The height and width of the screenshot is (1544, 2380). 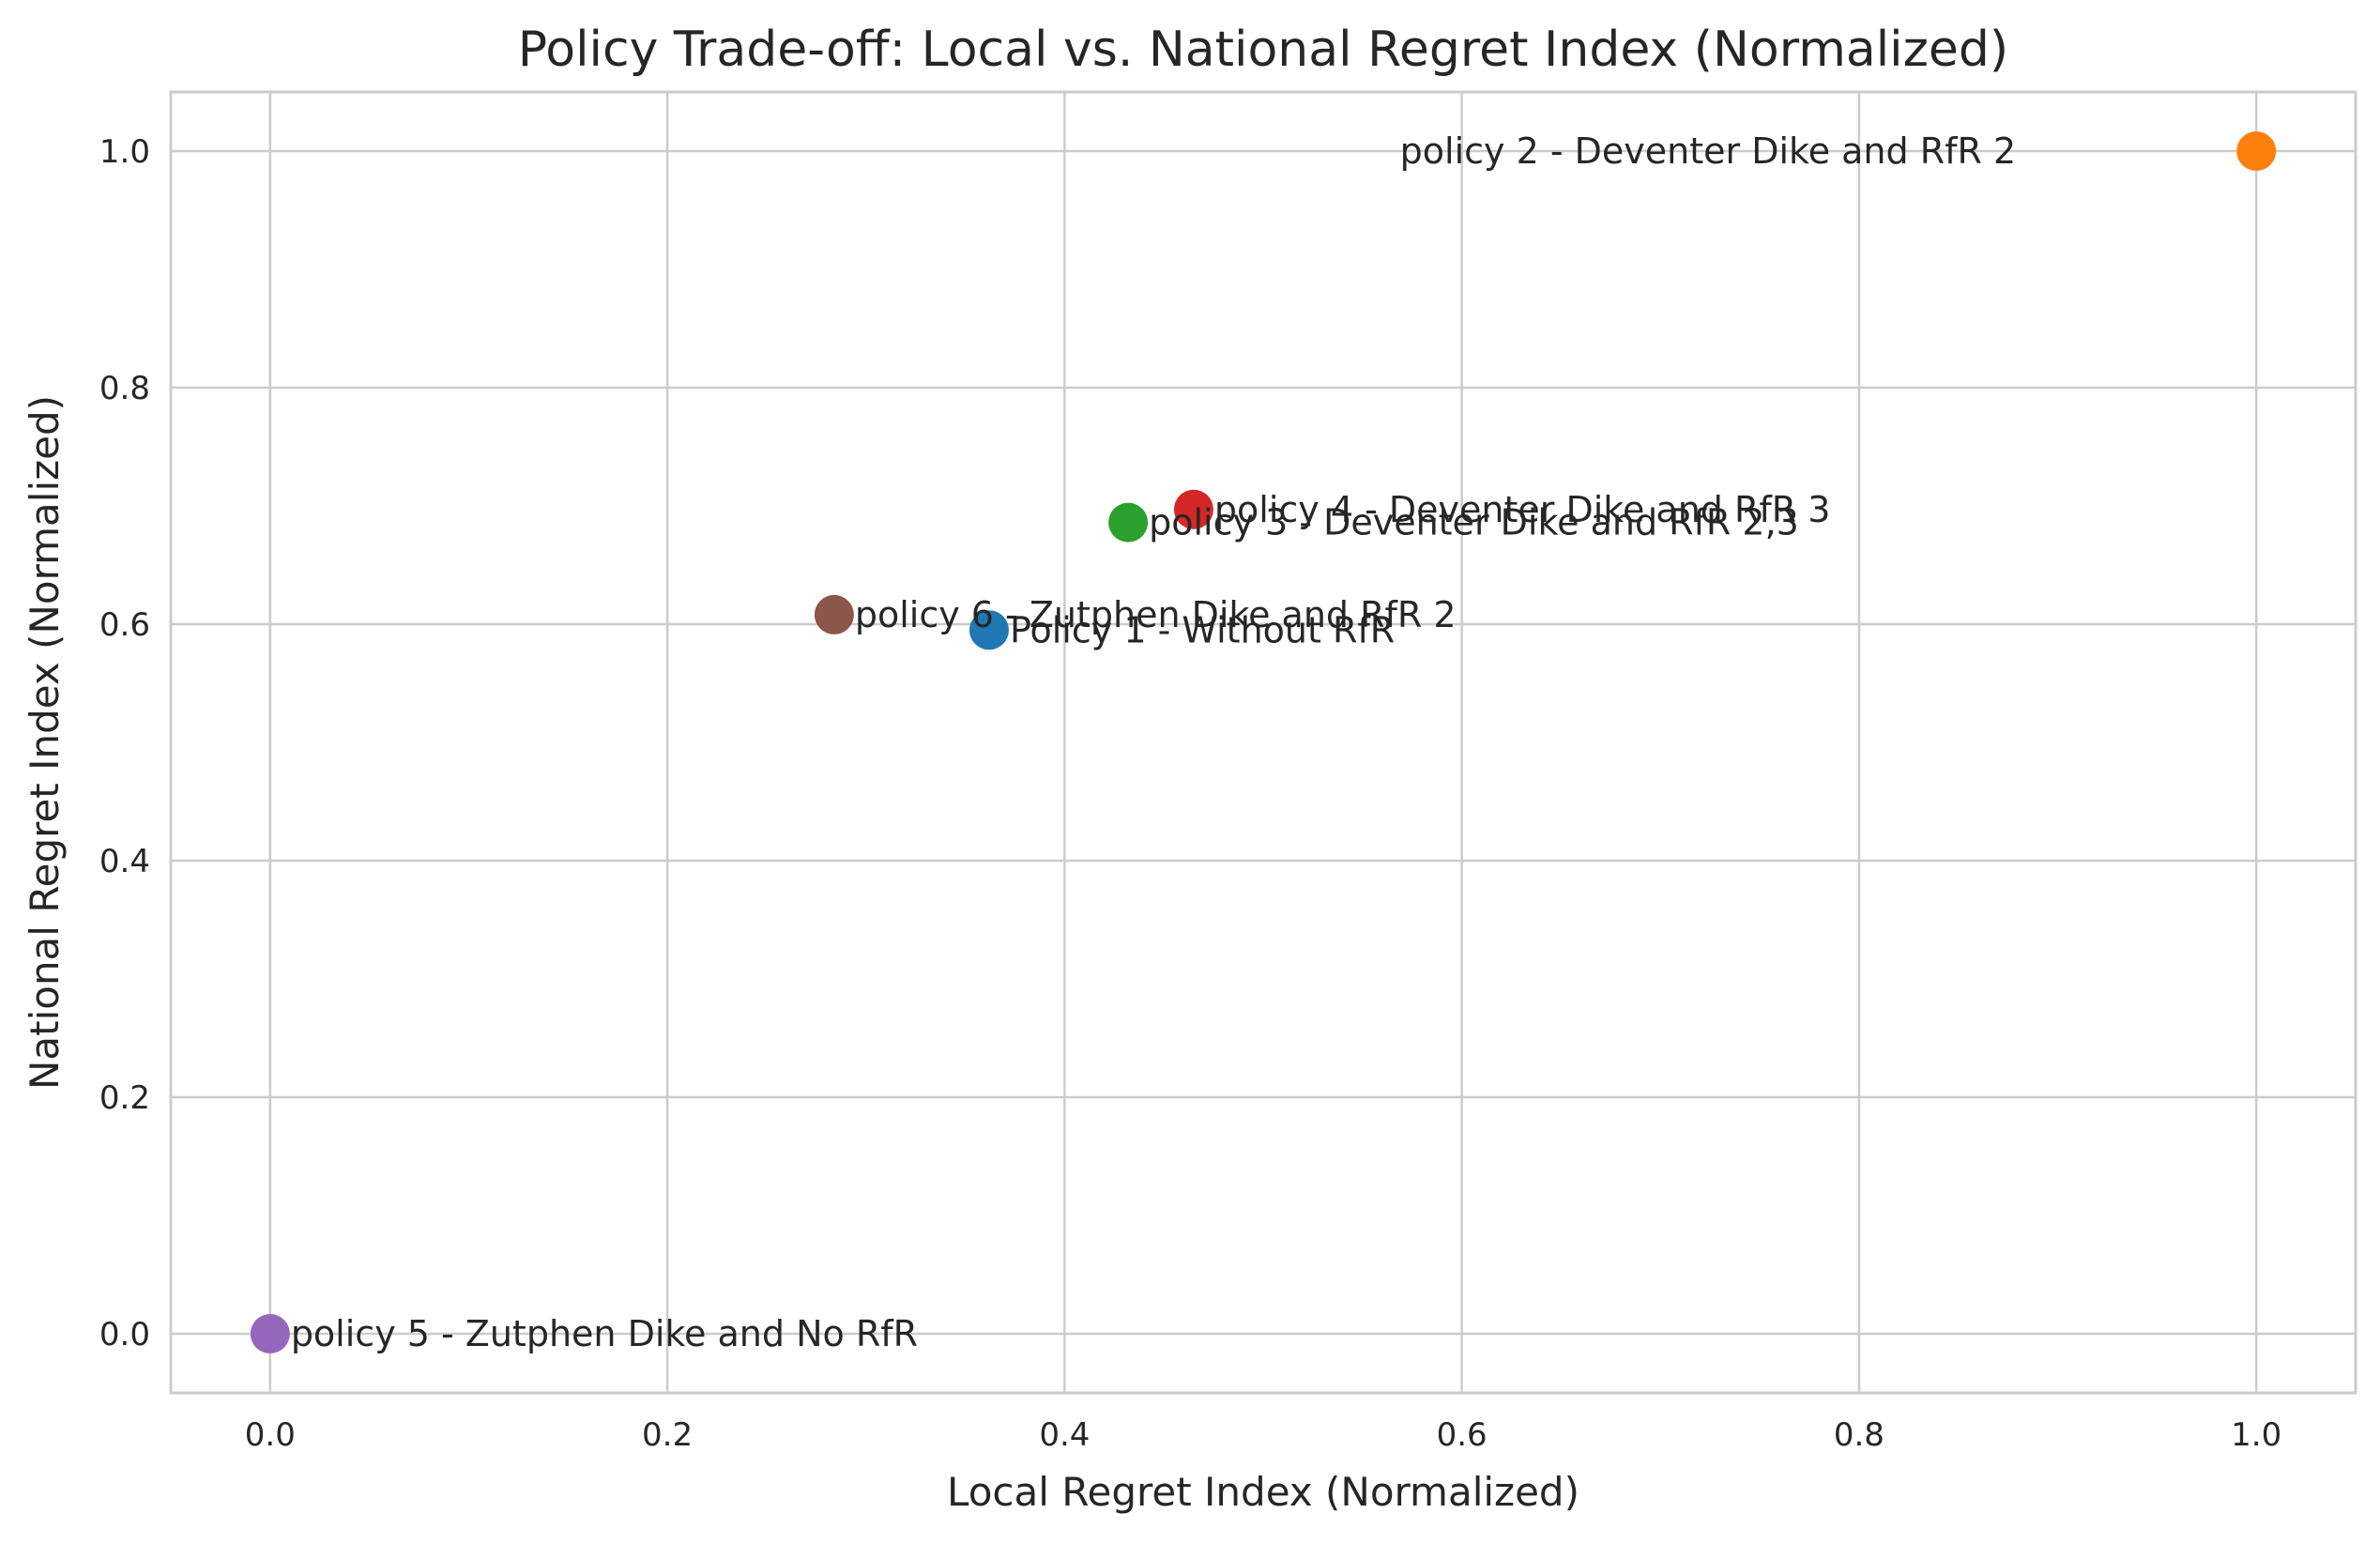 What do you see at coordinates (270, 1435) in the screenshot?
I see `x-tick-label: 0.0` at bounding box center [270, 1435].